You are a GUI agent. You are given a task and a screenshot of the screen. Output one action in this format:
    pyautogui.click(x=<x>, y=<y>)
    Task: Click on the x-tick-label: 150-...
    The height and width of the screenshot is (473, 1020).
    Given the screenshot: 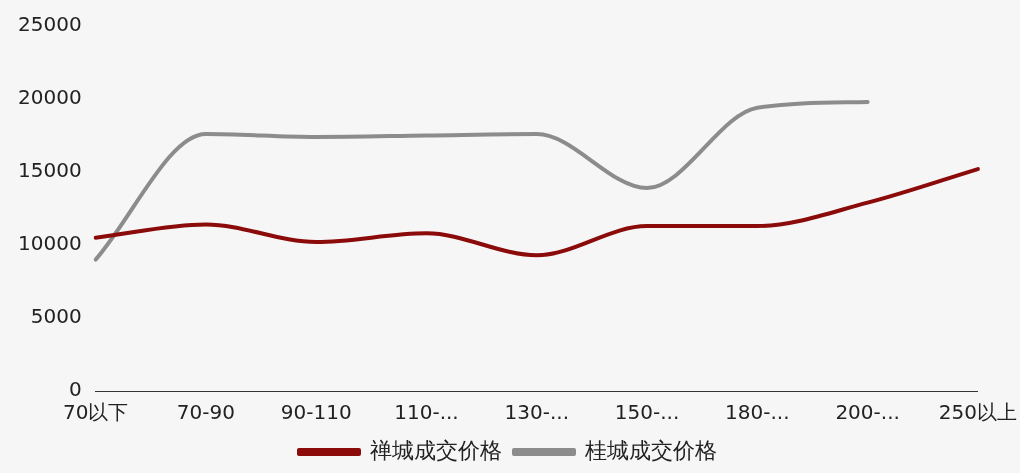 What is the action you would take?
    pyautogui.click(x=647, y=412)
    